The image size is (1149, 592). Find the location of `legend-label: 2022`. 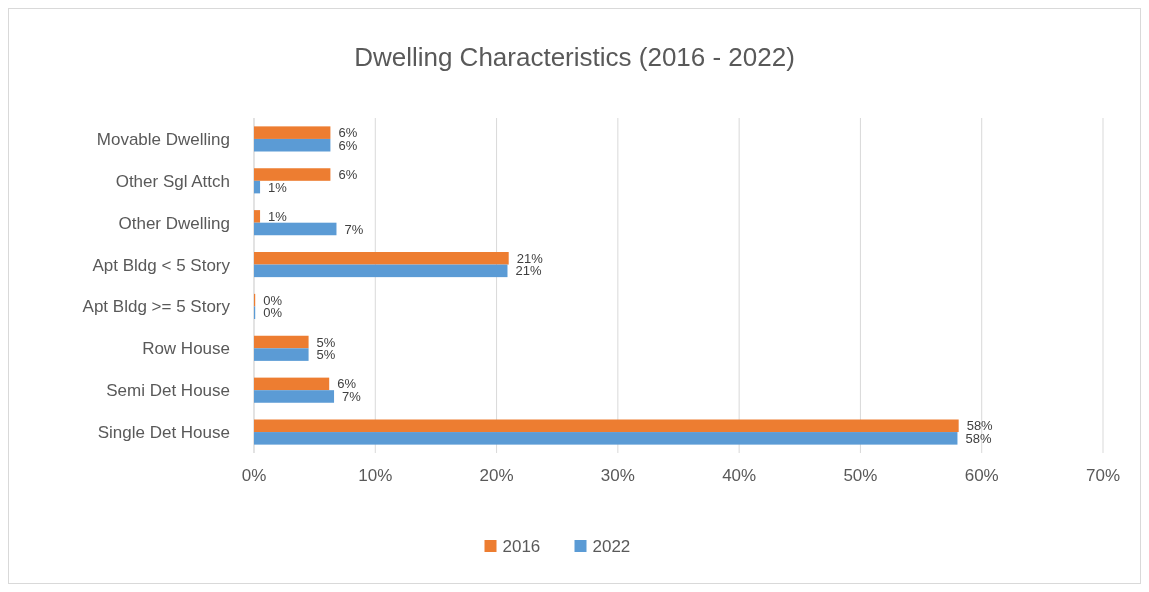

legend-label: 2022 is located at coordinates (611, 546).